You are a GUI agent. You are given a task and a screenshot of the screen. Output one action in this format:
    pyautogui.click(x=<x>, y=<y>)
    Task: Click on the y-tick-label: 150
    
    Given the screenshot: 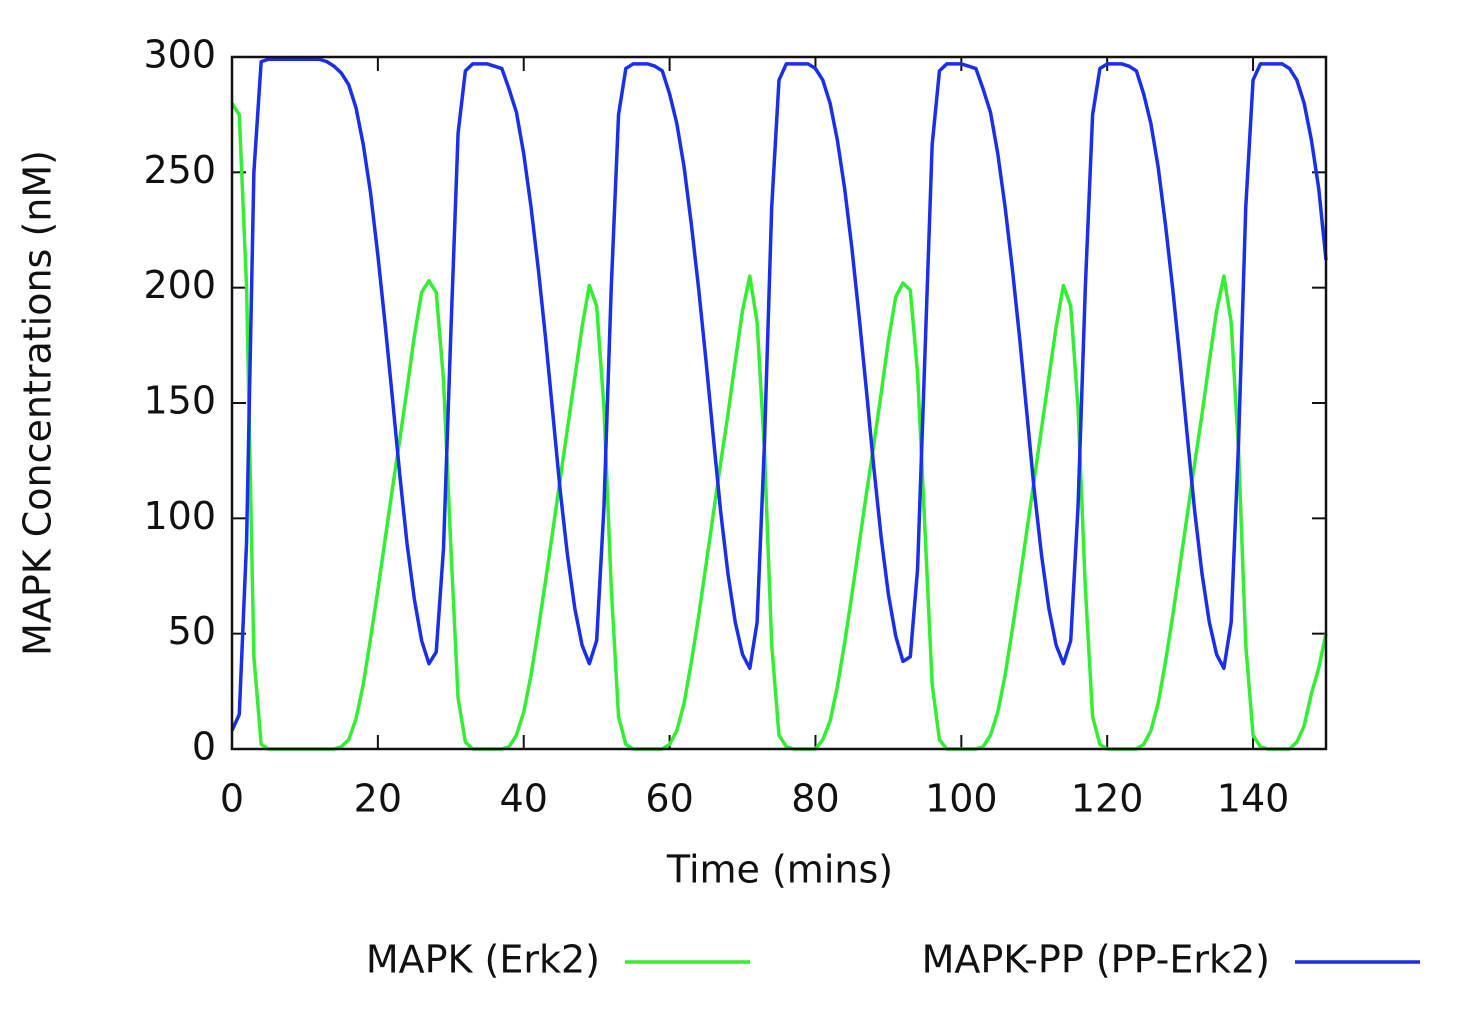 What is the action you would take?
    pyautogui.click(x=179, y=401)
    